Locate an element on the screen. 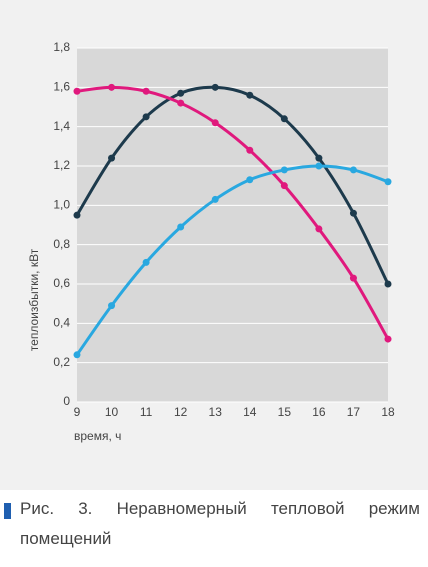 Image resolution: width=428 pixels, height=567 pixels. y-tick-label: 0,8 is located at coordinates (61, 244).